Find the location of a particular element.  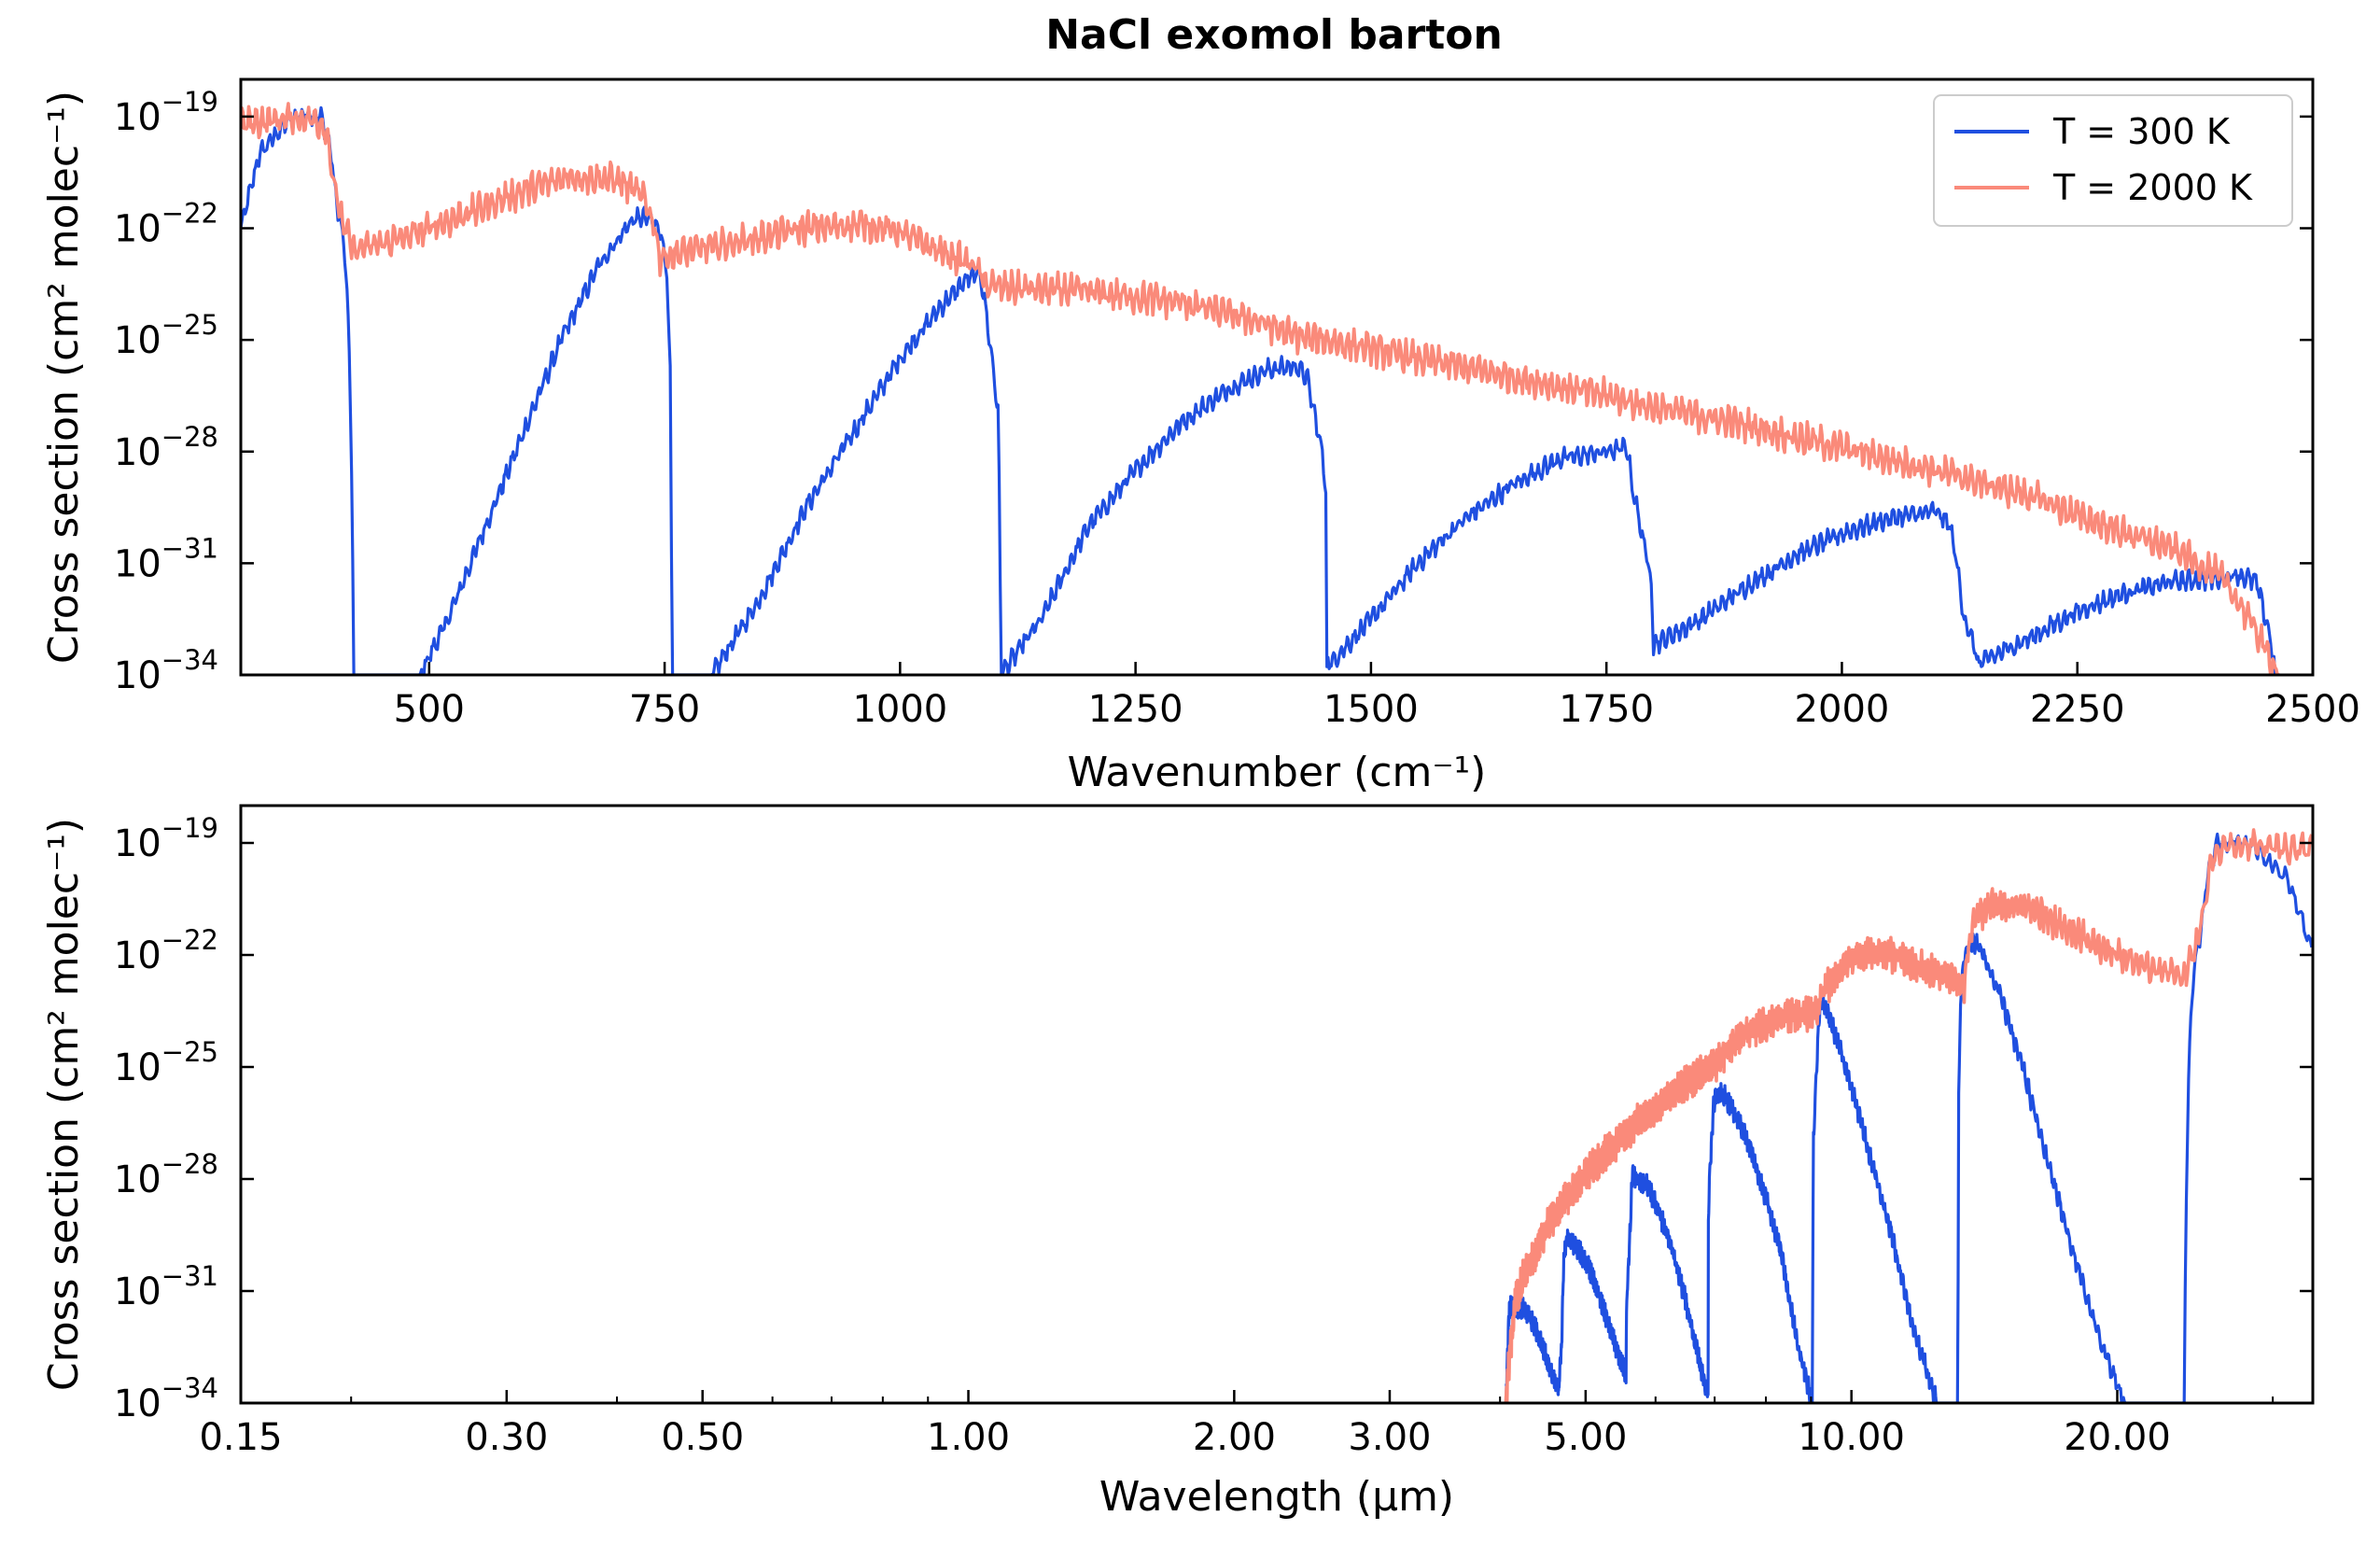

legend: T = 300 K T = 2000 K is located at coordinates (2113, 161).